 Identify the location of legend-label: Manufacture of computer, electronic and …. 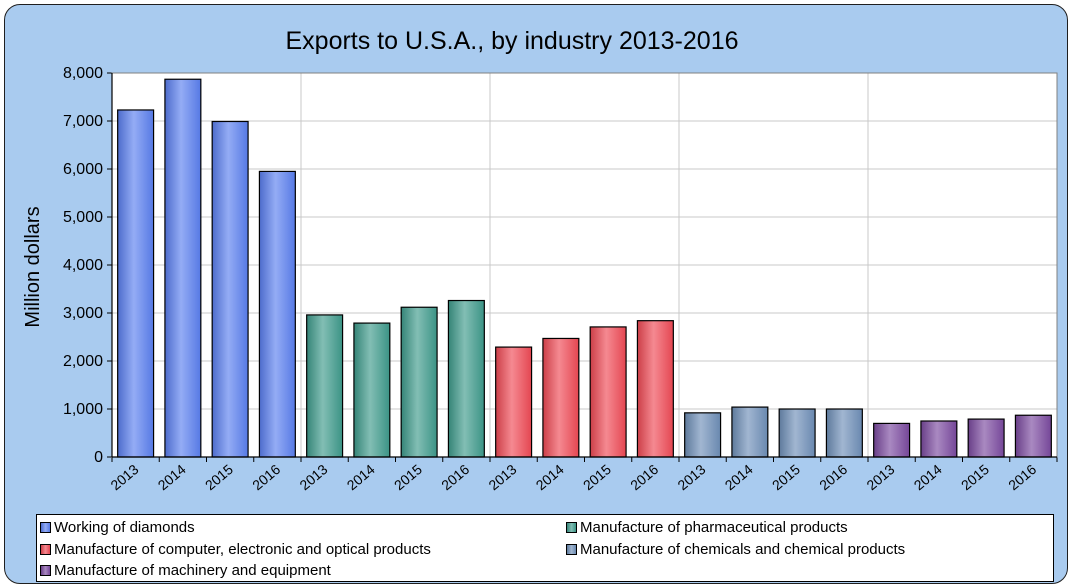
(242, 549).